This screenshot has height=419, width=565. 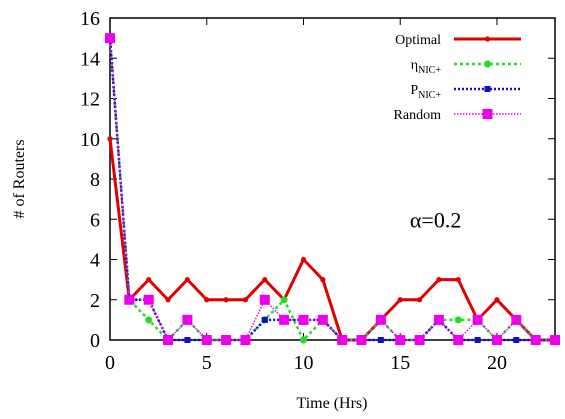 What do you see at coordinates (90, 59) in the screenshot?
I see `y-tick-label: 14` at bounding box center [90, 59].